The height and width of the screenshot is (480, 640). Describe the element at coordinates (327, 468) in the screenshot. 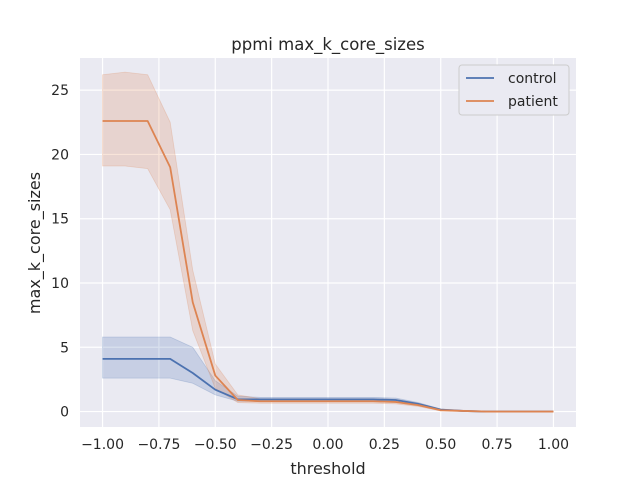

I see `x-axis-label: threshold` at that location.